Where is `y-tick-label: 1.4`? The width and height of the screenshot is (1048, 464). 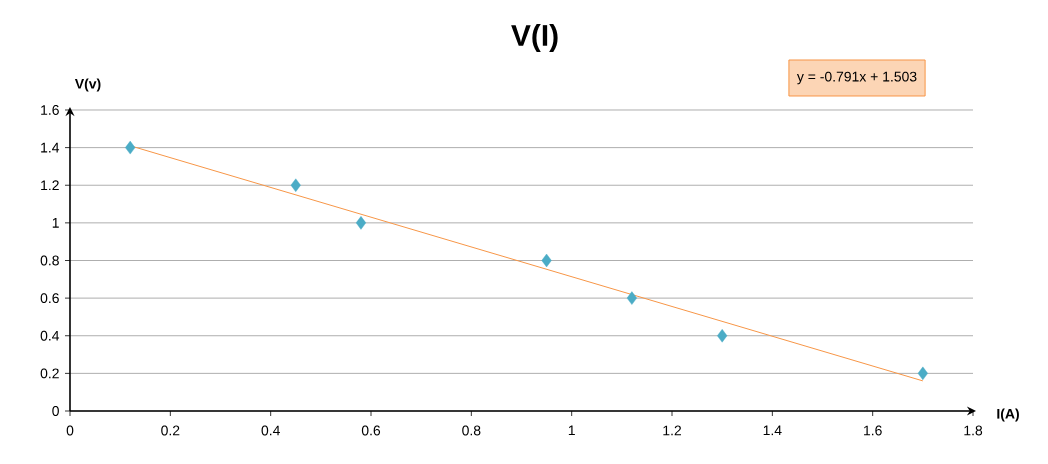
y-tick-label: 1.4 is located at coordinates (50, 147).